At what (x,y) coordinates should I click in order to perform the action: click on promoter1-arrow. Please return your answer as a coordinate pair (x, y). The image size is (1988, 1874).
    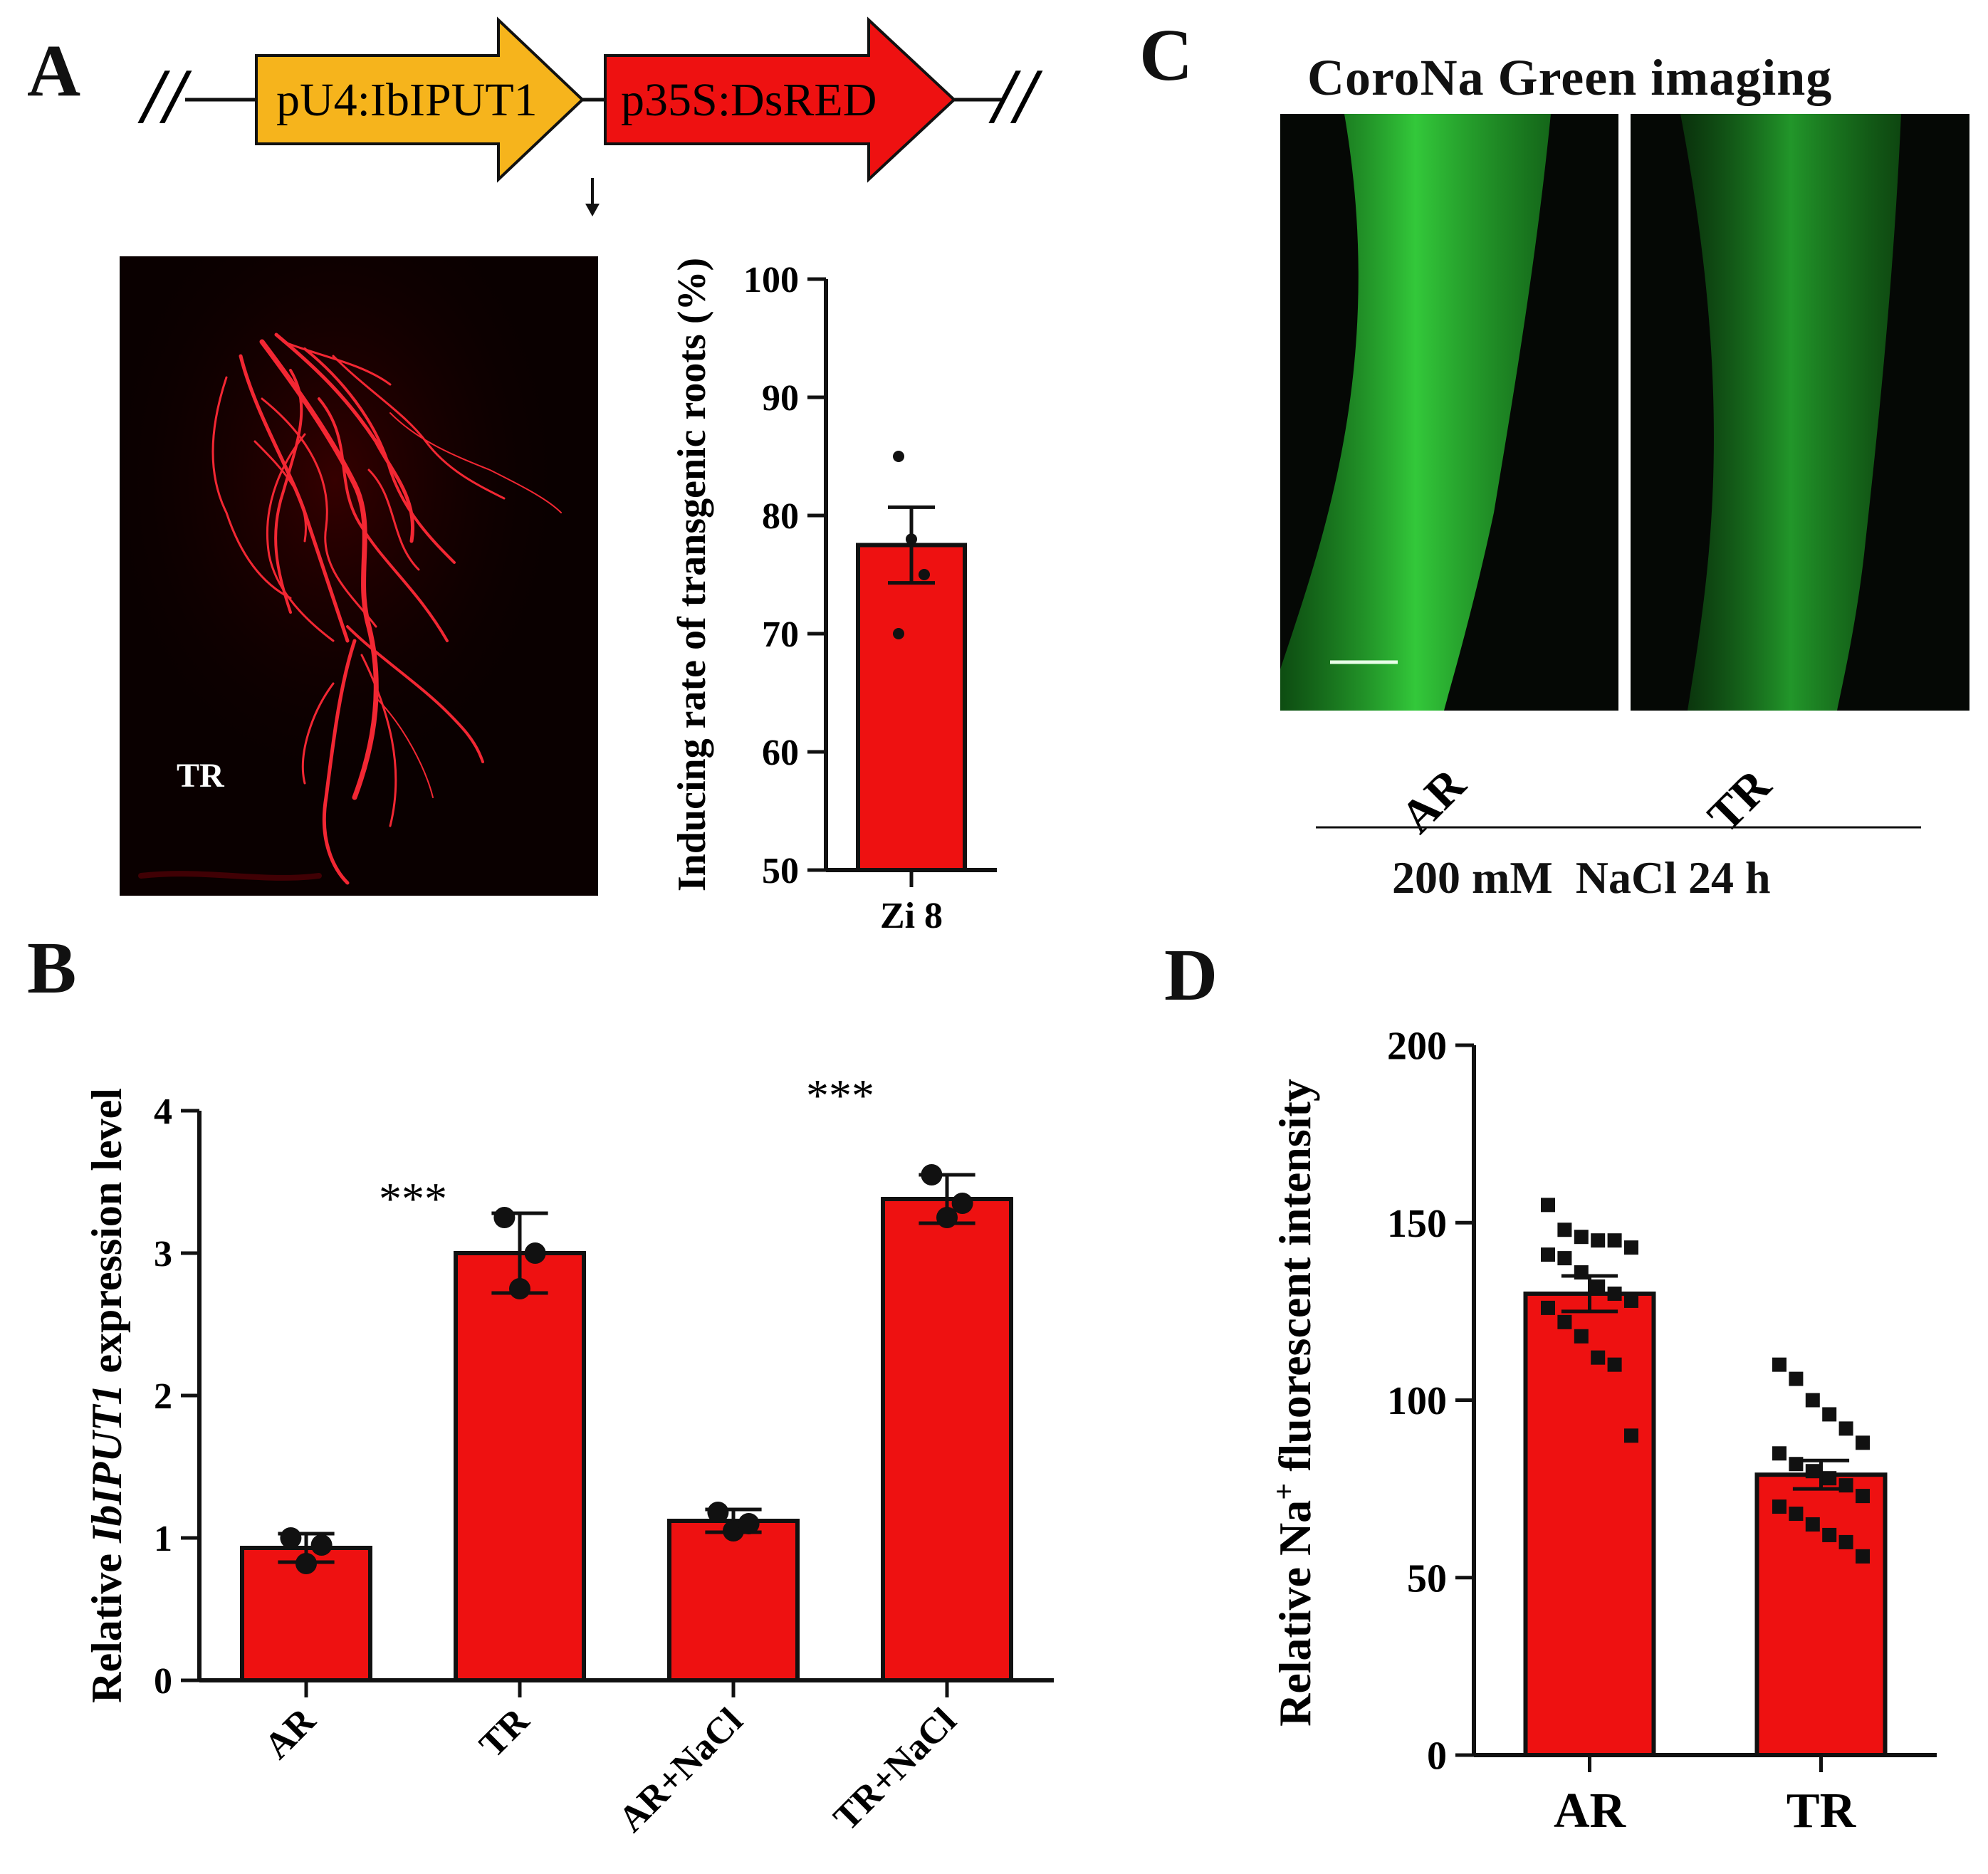
    Looking at the image, I should click on (420, 99).